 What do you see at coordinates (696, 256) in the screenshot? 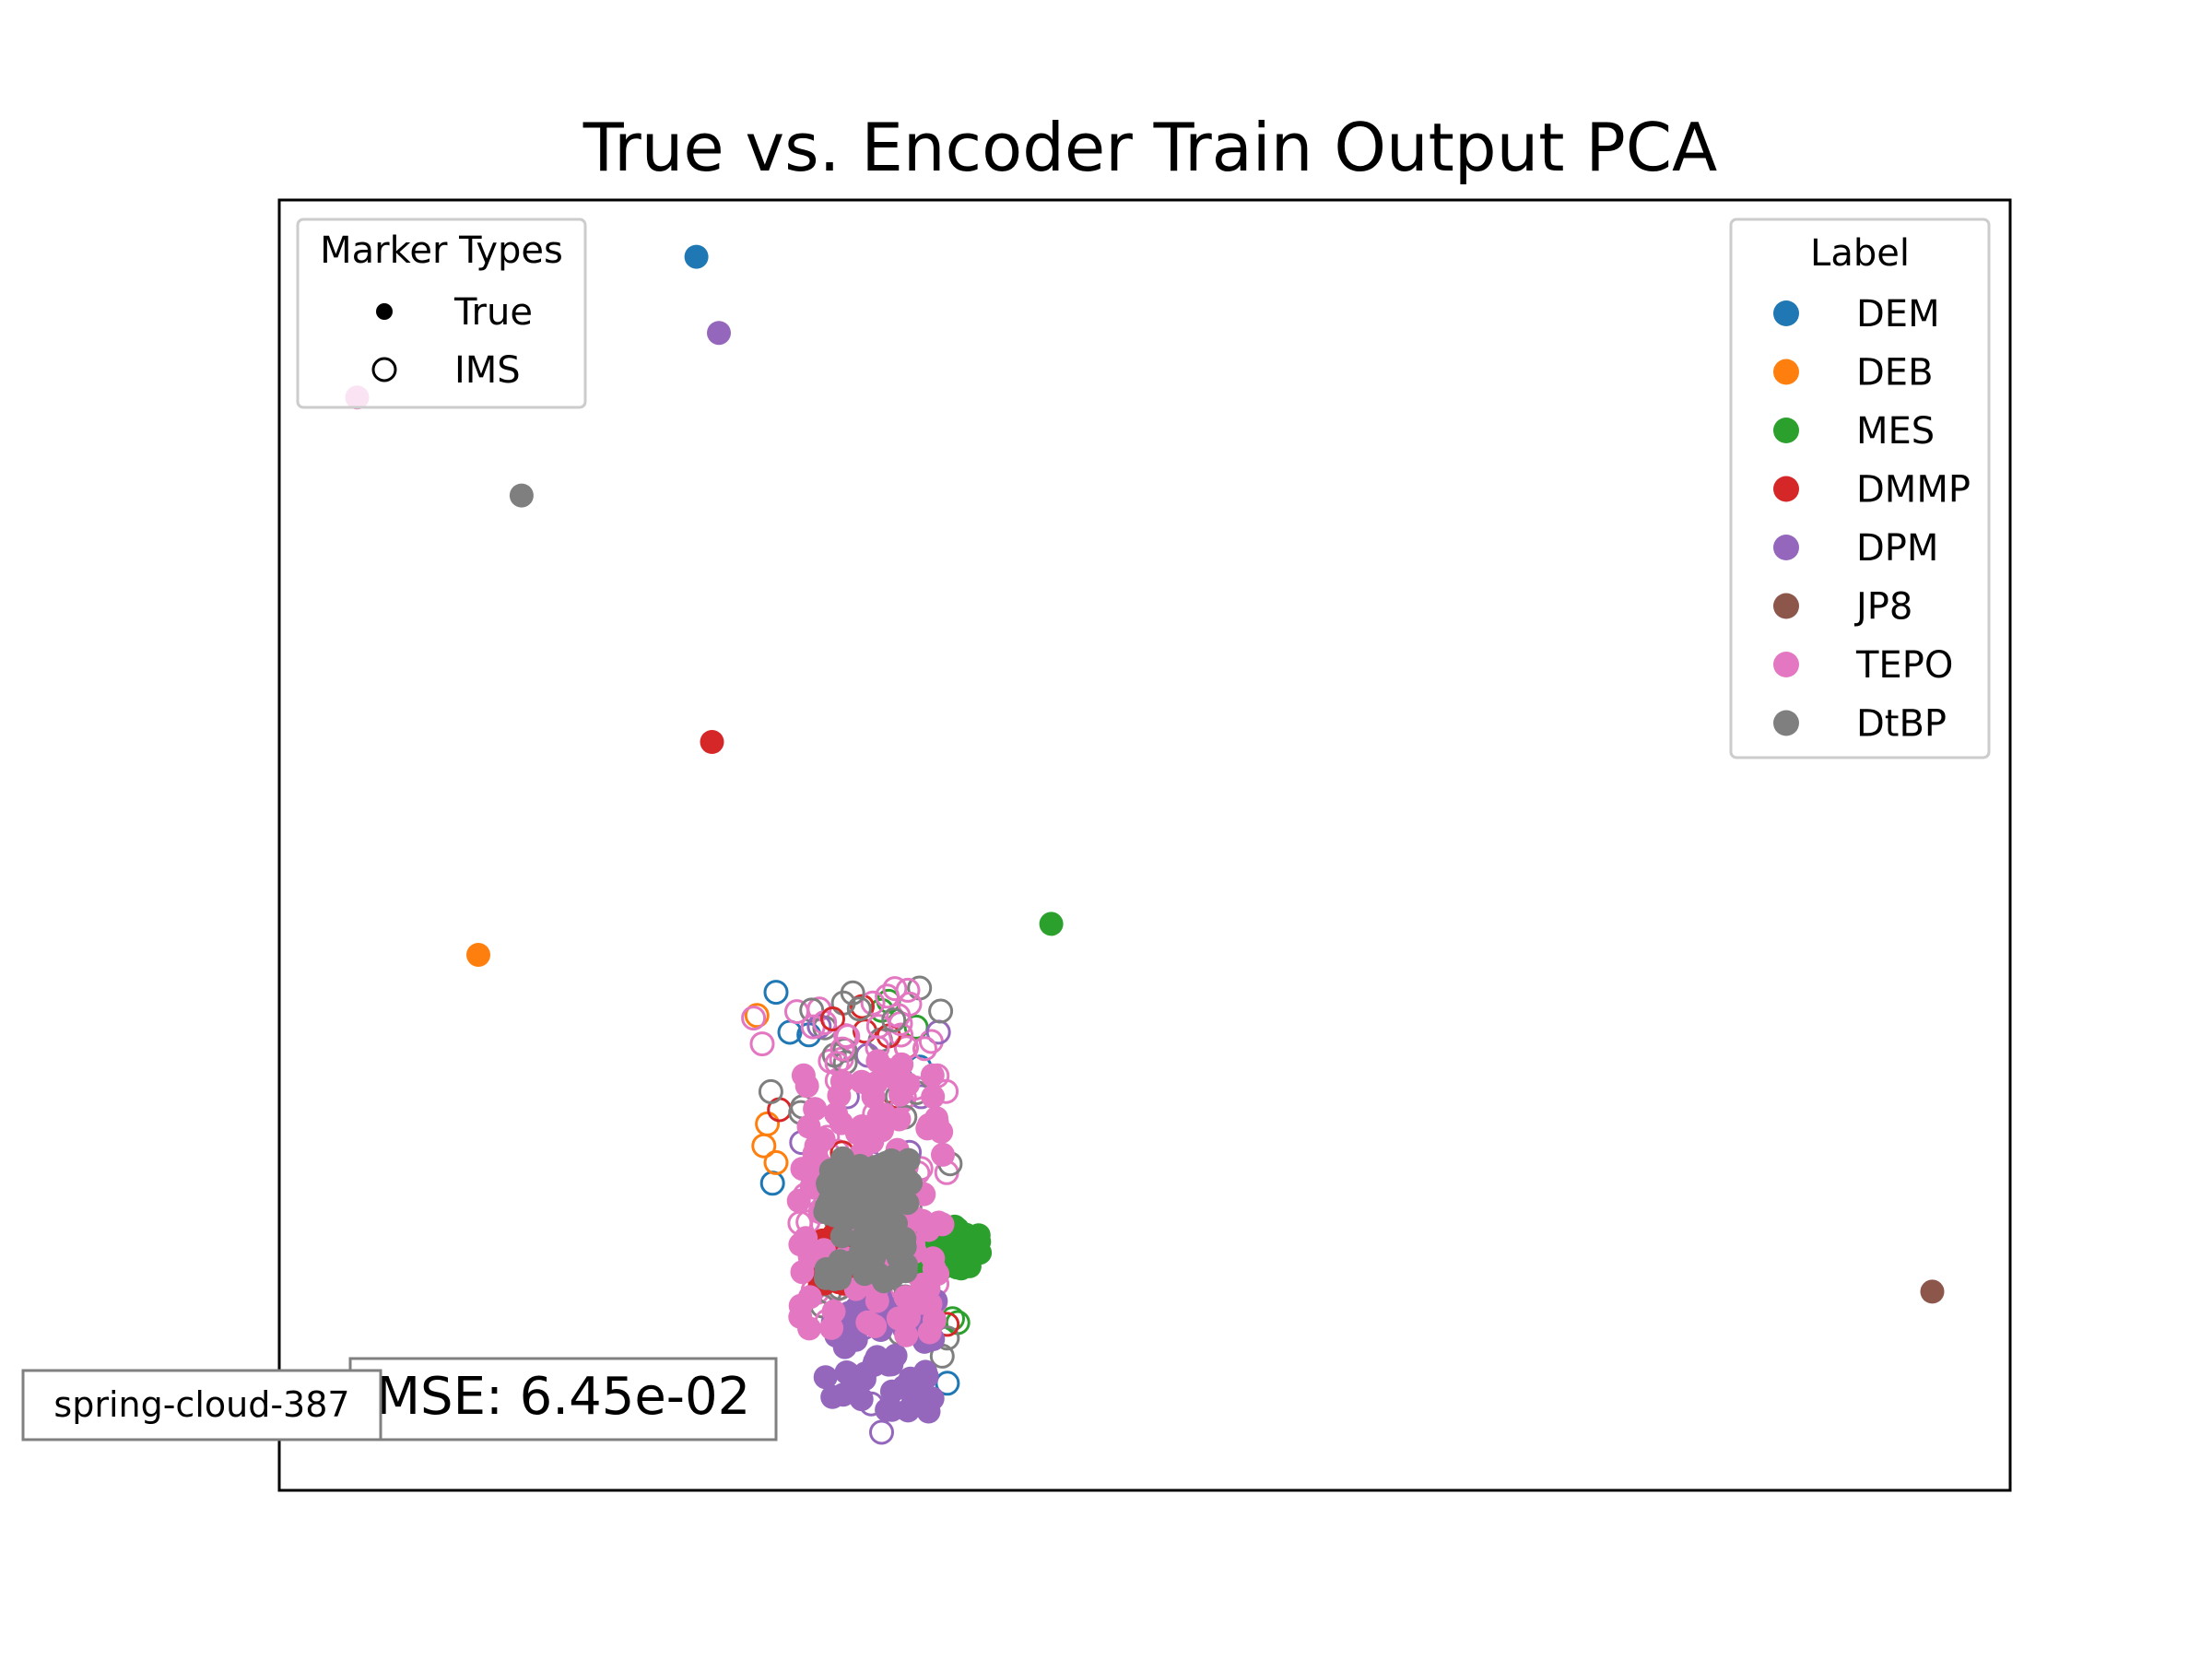
I see `true-point-dem` at bounding box center [696, 256].